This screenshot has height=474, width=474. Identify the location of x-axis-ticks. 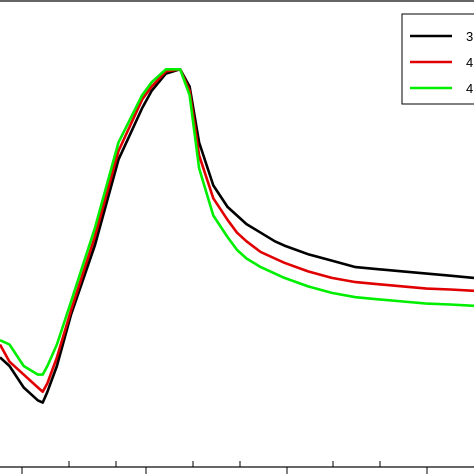
(224, 467).